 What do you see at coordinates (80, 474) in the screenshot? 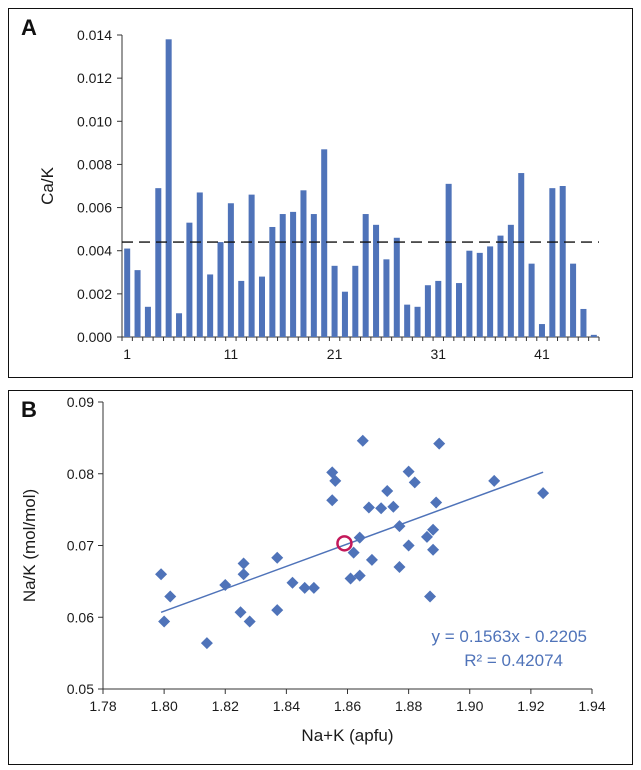
I see `y-tick-label: 0.08` at bounding box center [80, 474].